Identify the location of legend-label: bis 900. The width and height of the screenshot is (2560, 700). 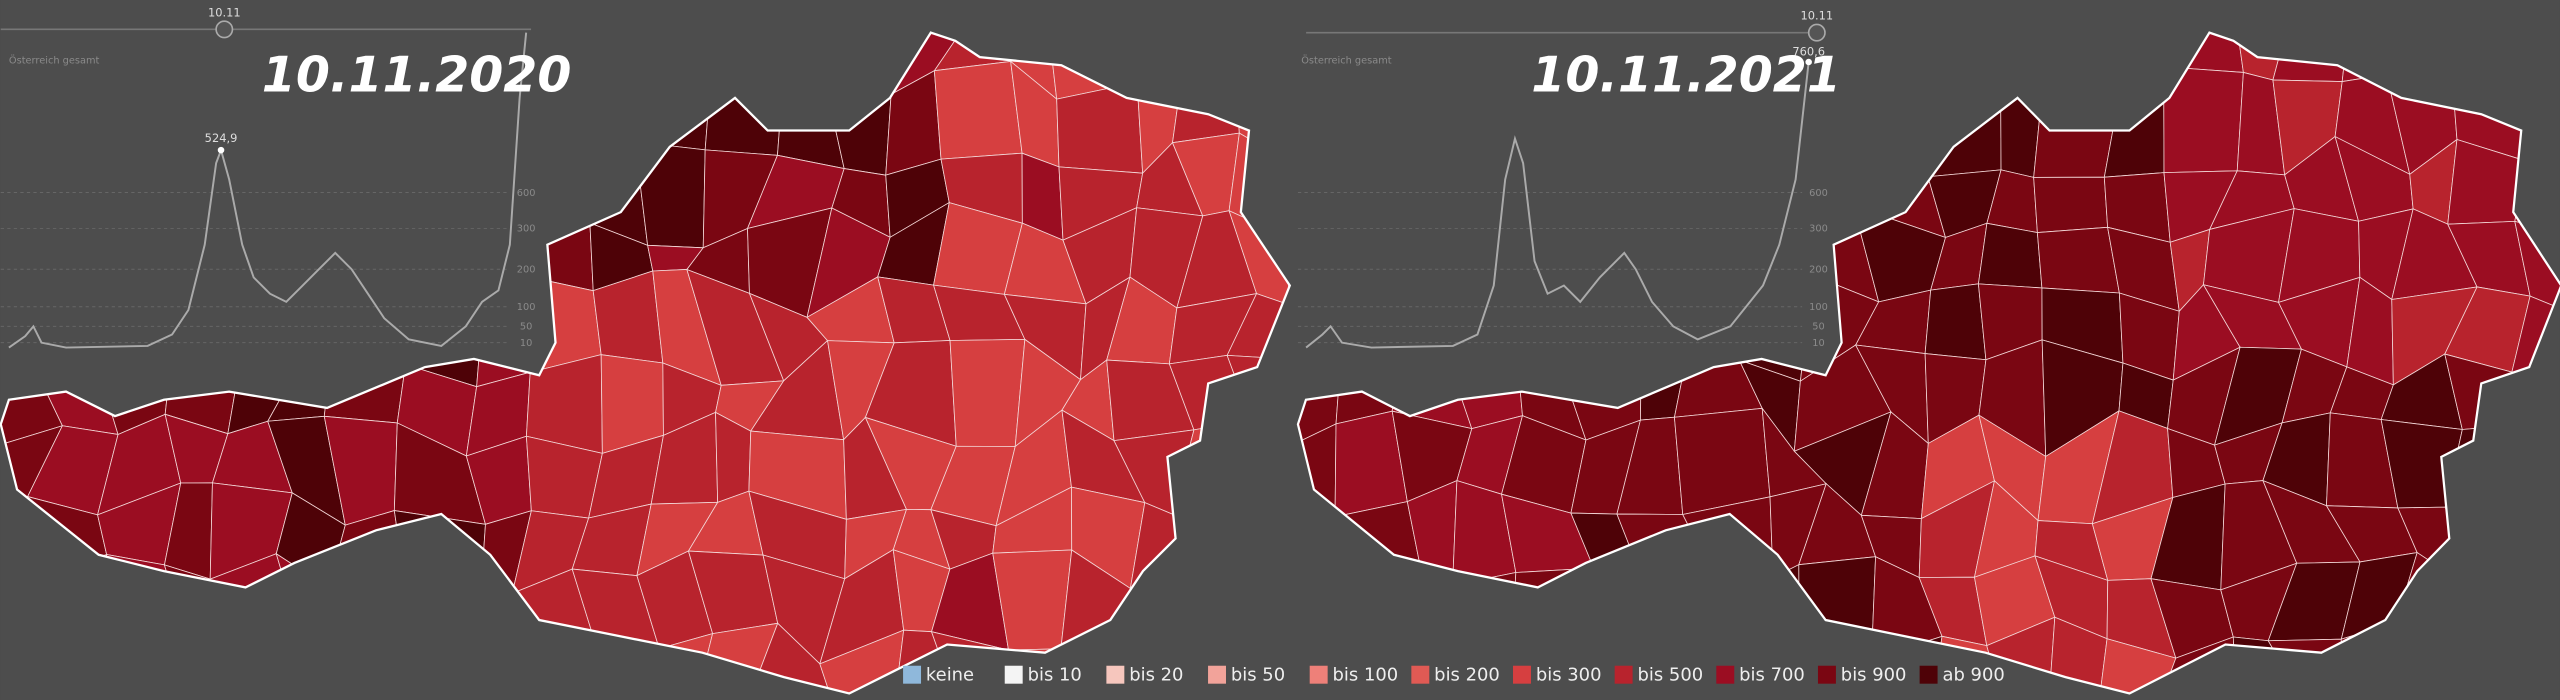
(1874, 675).